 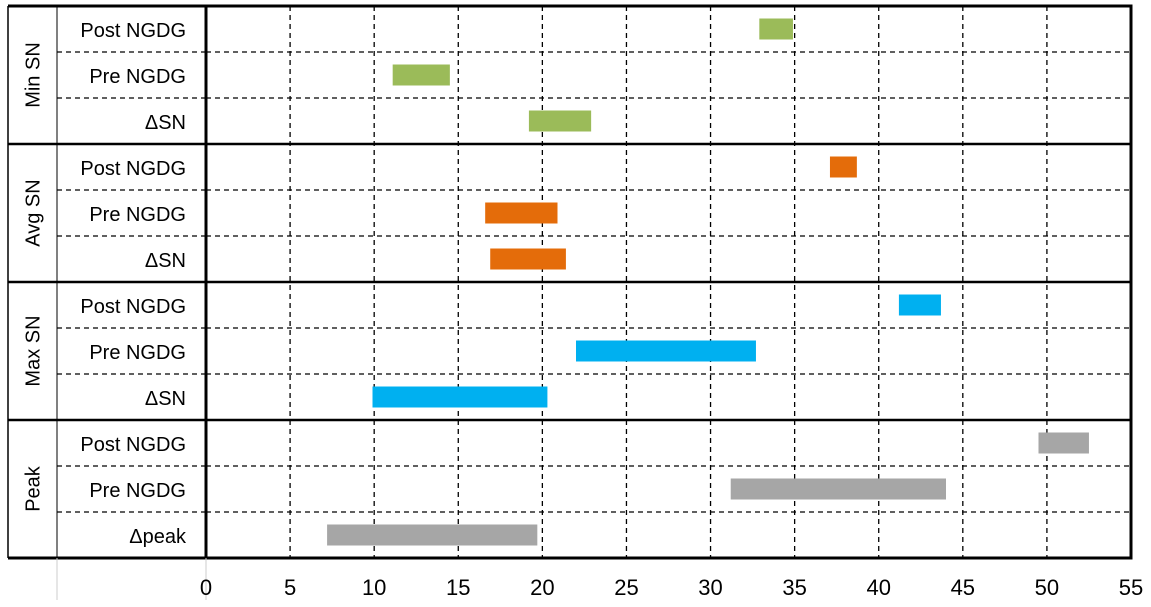 I want to click on group-label: Avg SN, so click(x=34, y=212).